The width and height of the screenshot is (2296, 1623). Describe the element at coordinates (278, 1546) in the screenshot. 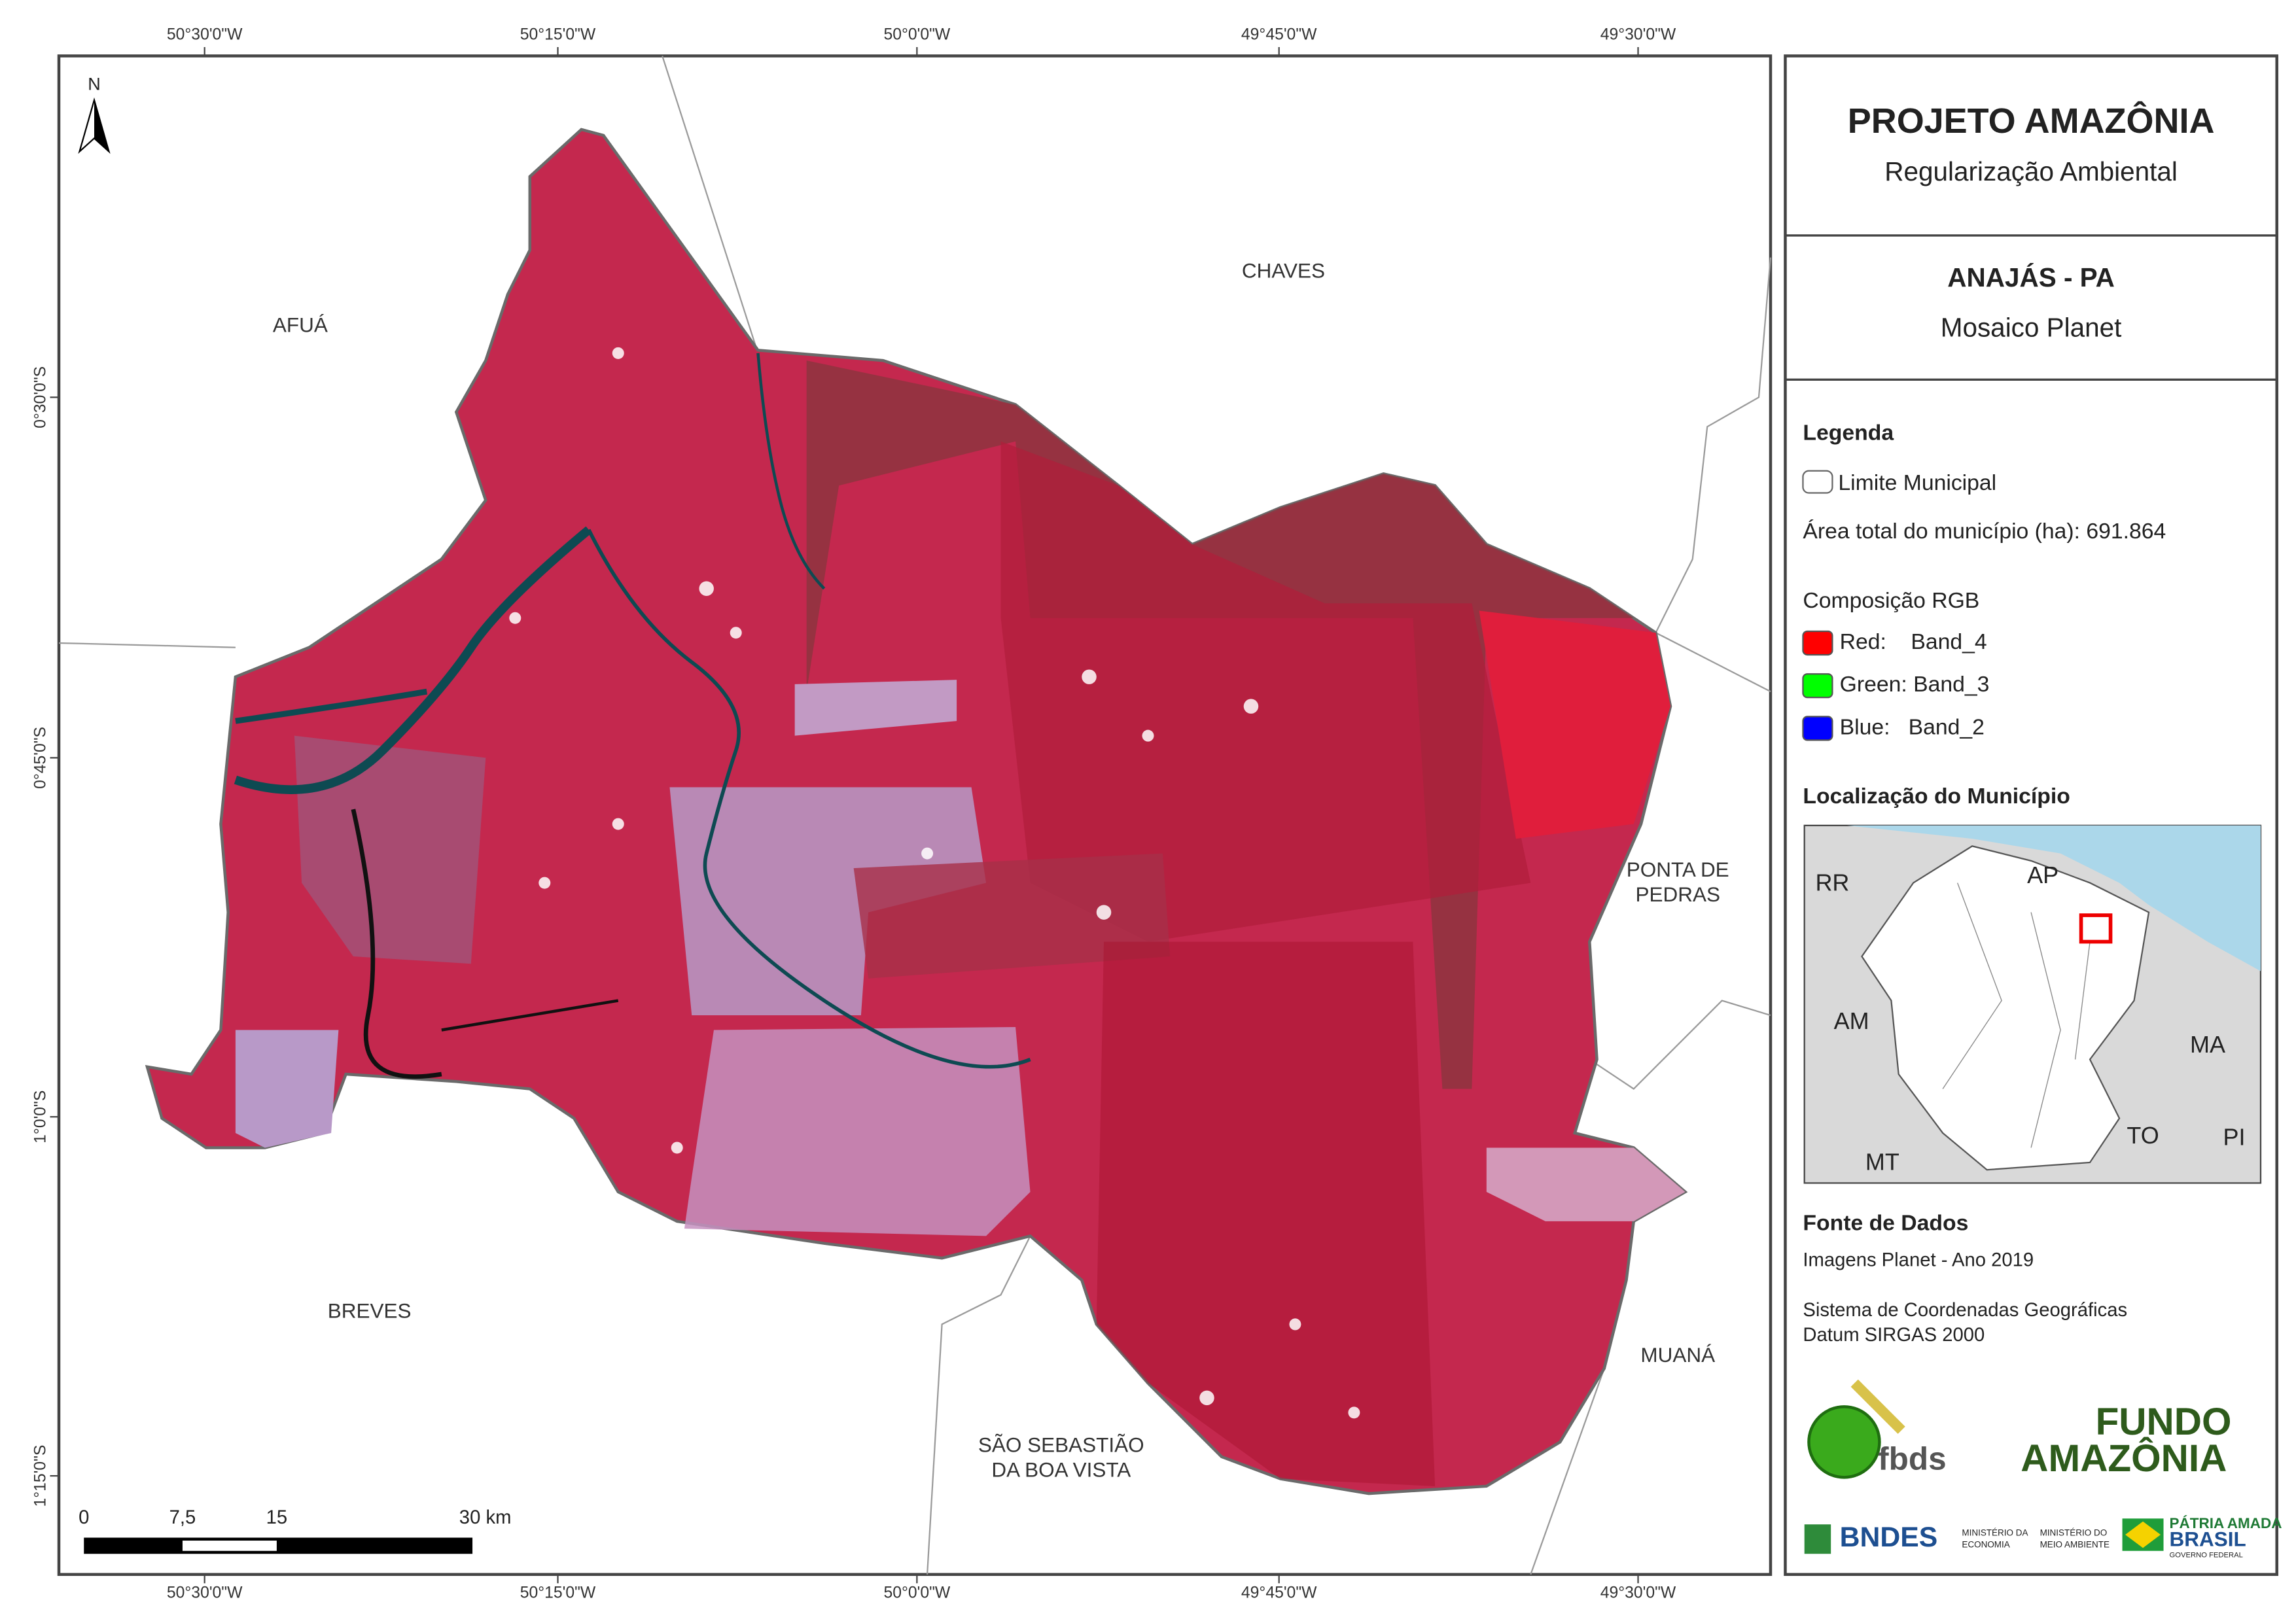

I see `scale-bar` at that location.